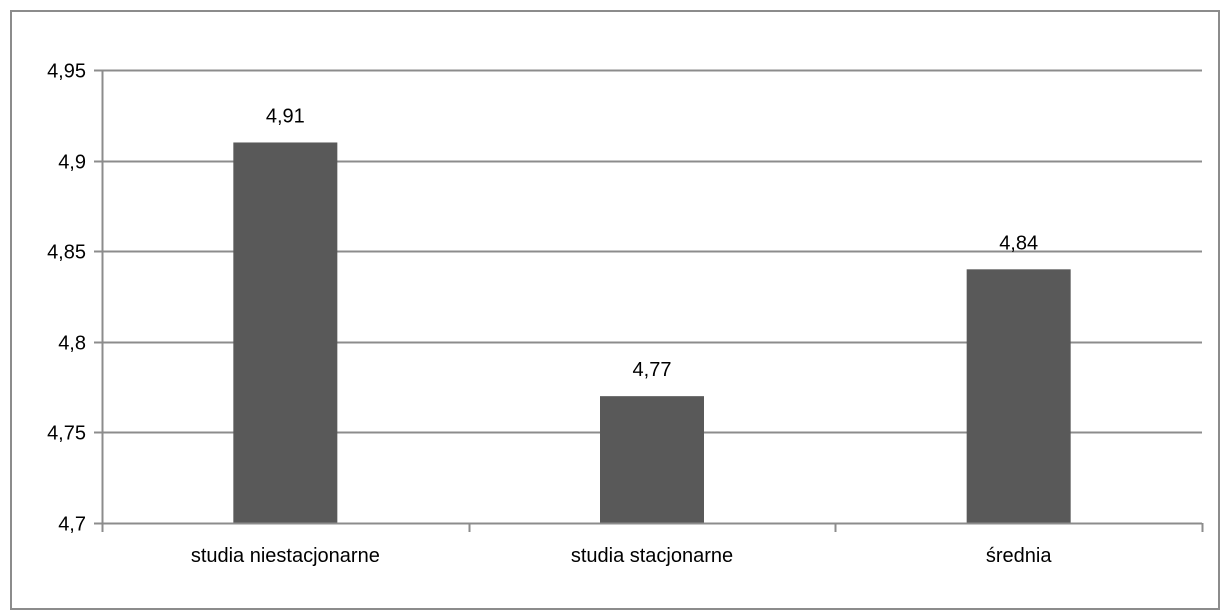 The image size is (1222, 610). I want to click on y-tick-label: 4,7, so click(72, 525).